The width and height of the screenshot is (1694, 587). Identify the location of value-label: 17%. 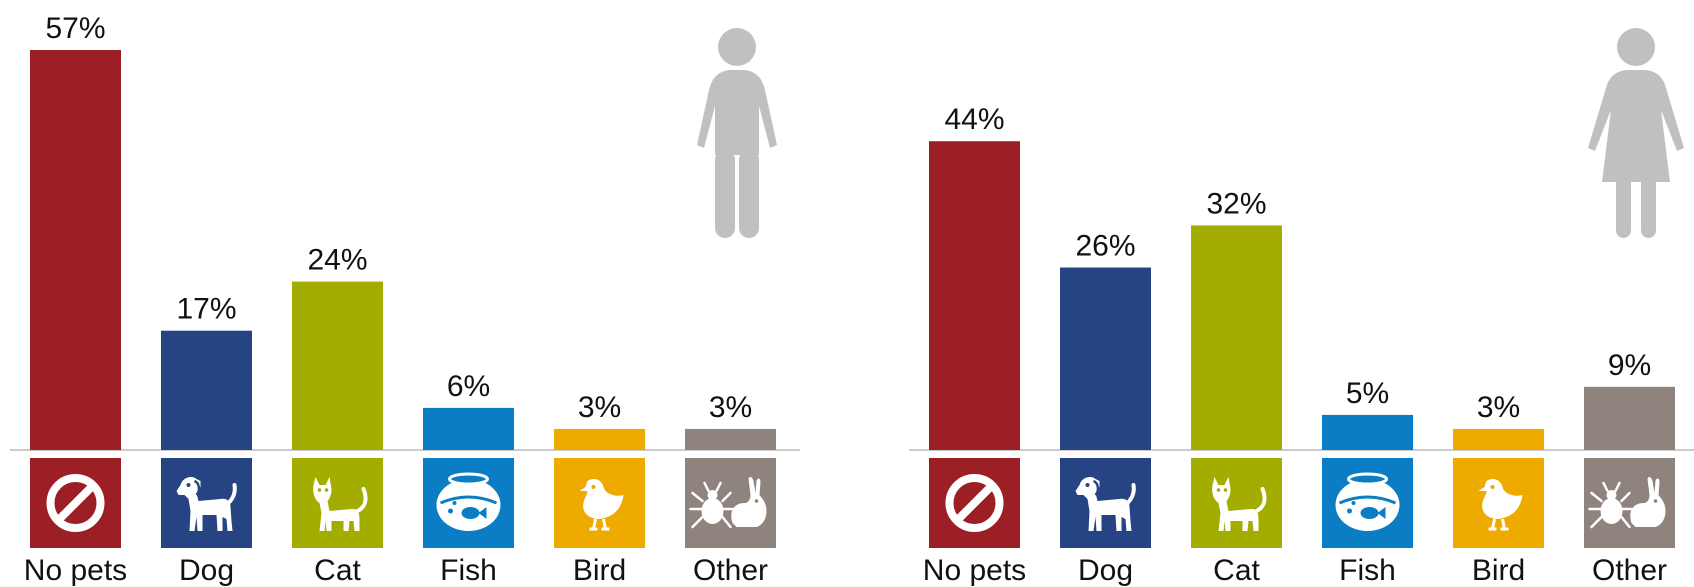
(206, 309).